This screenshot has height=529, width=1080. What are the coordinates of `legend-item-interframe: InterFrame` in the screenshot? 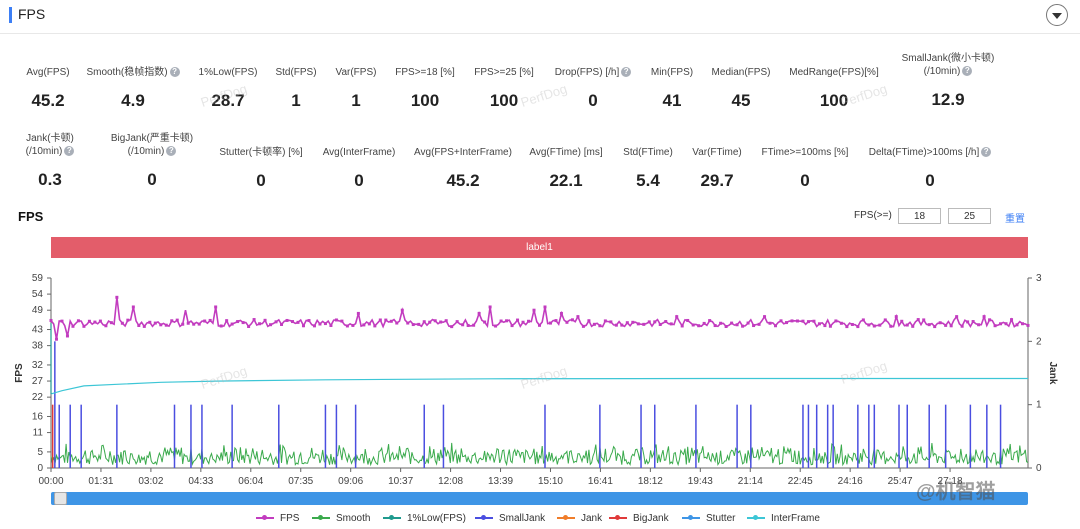 It's located at (783, 518).